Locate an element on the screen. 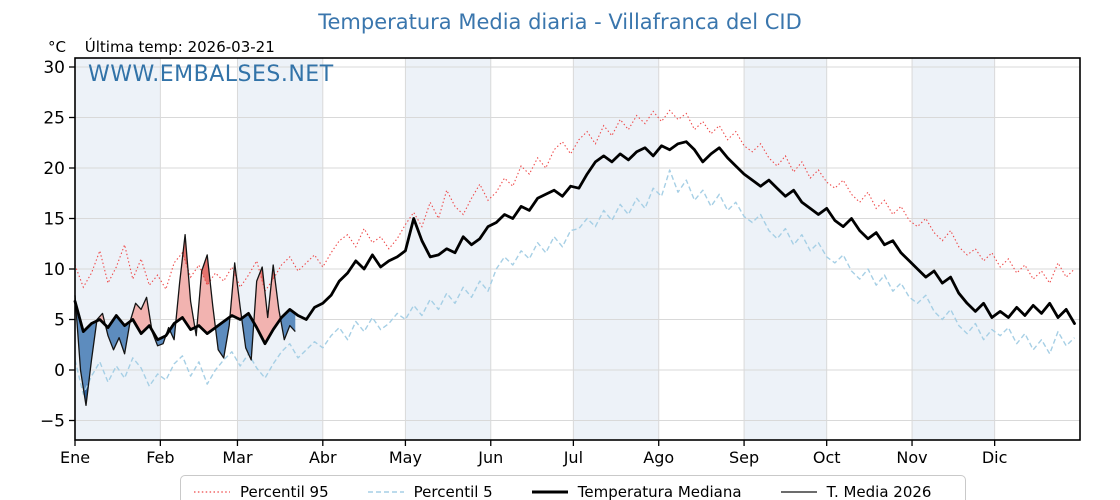  svg-text: Abr is located at coordinates (323, 457).